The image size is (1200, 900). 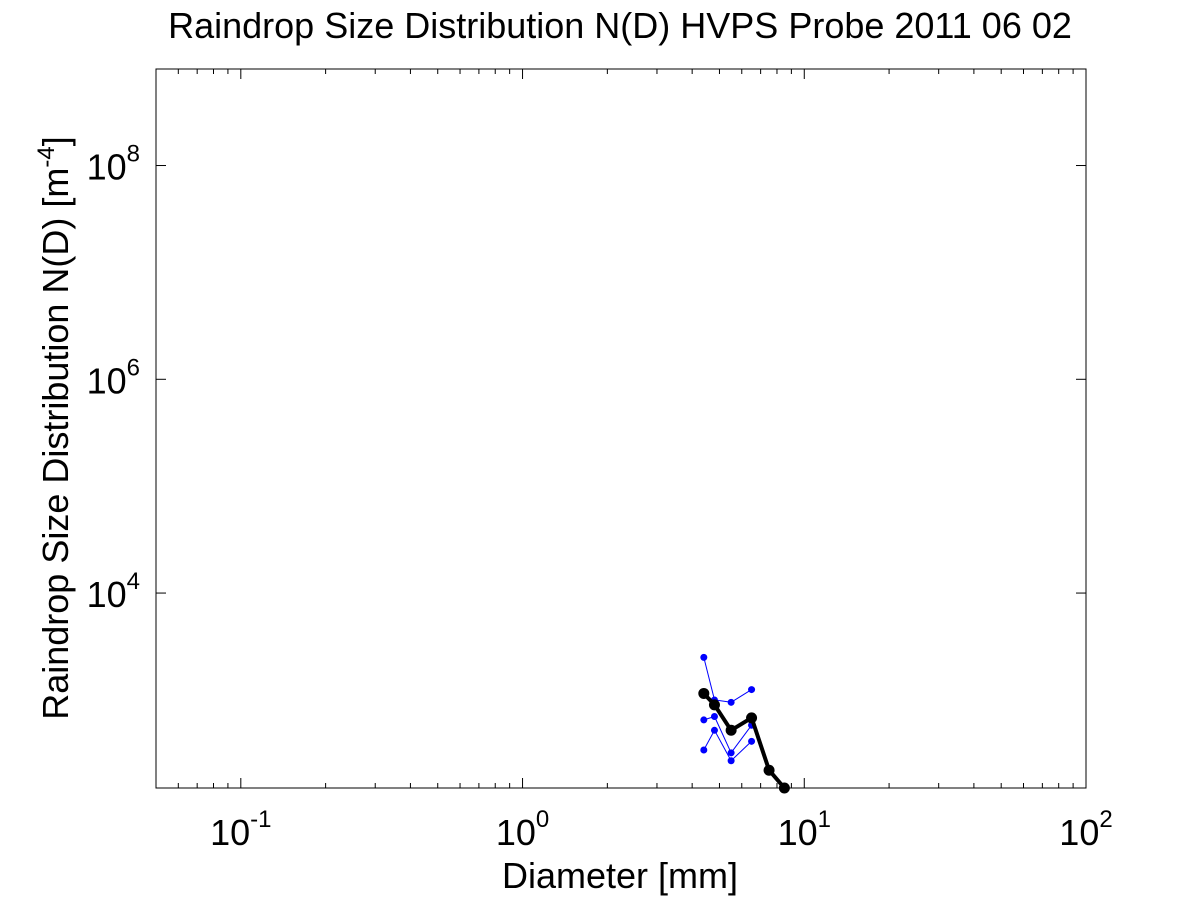 I want to click on x-tick-label: 10⁻¹, so click(x=240, y=829).